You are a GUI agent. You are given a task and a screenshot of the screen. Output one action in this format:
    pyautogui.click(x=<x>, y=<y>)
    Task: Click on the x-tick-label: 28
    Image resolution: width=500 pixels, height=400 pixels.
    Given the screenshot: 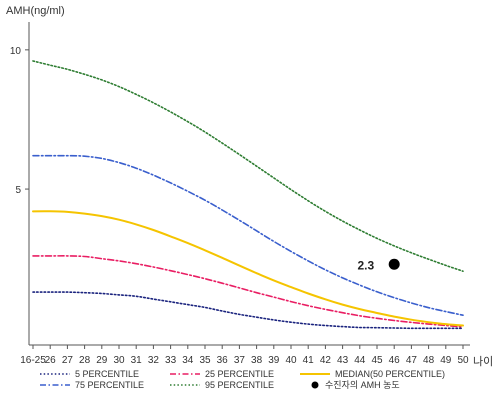 What is the action you would take?
    pyautogui.click(x=85, y=360)
    